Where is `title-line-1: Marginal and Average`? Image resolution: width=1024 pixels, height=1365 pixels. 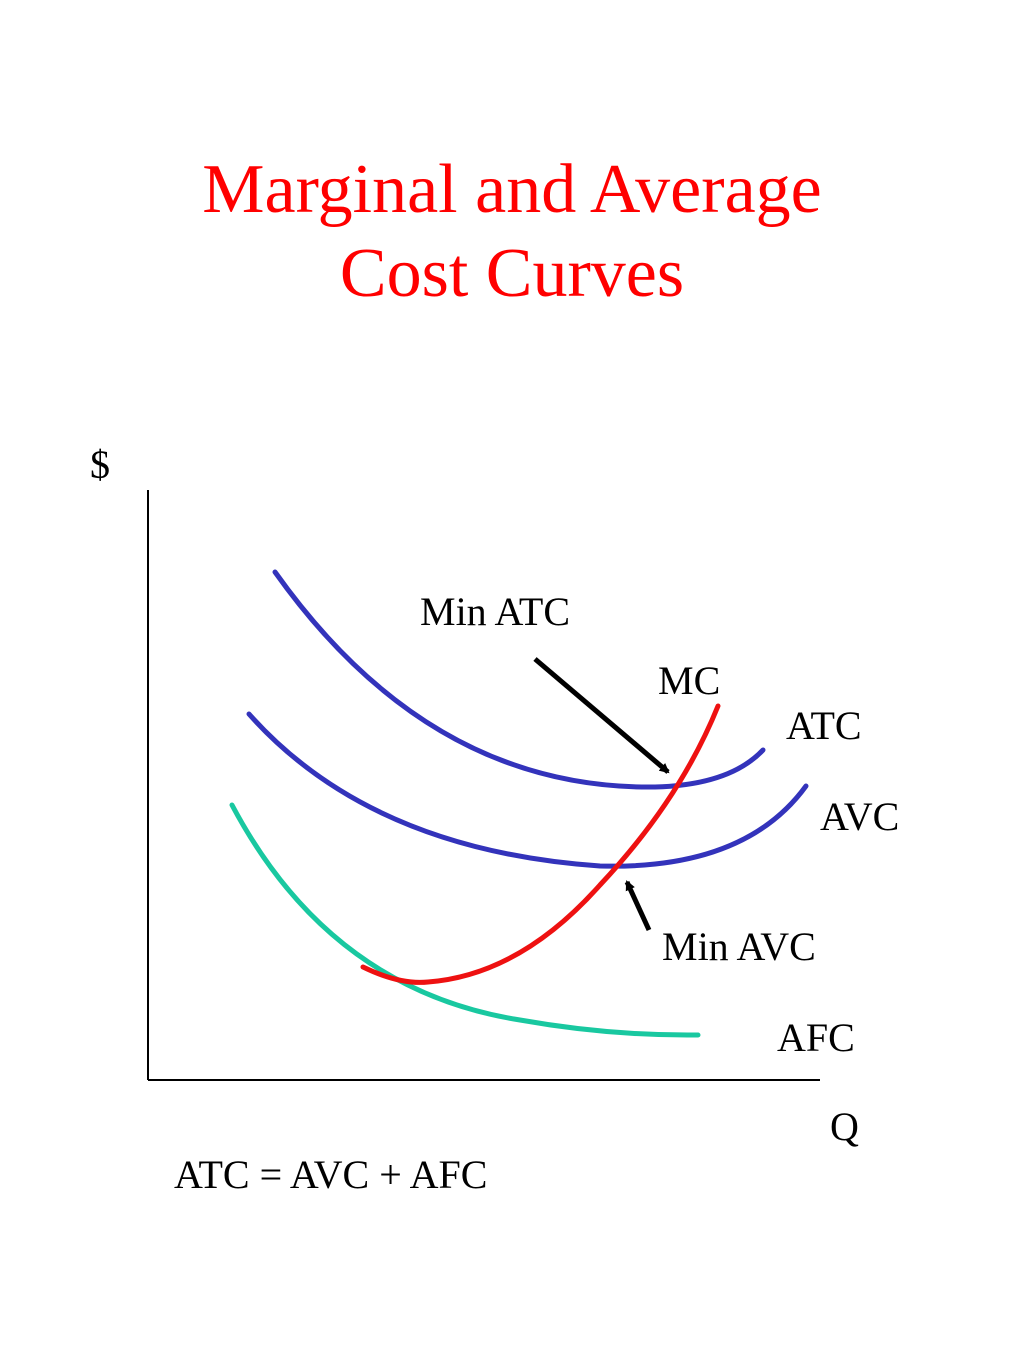
title-line-1: Marginal and Average is located at coordinates (512, 189).